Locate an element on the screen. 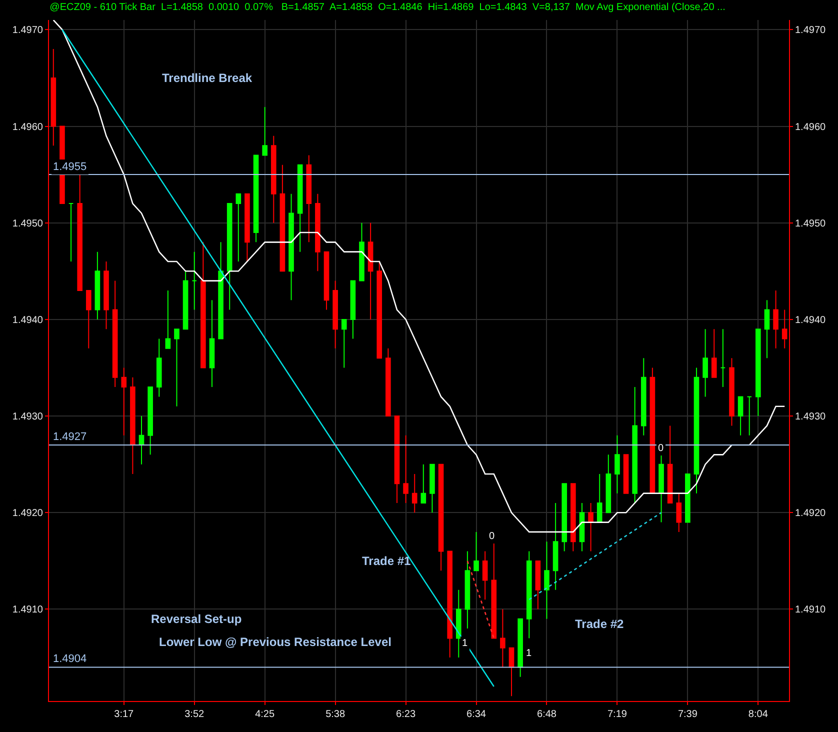 This screenshot has width=838, height=732. ref-line-label: 1.4927 is located at coordinates (70, 437).